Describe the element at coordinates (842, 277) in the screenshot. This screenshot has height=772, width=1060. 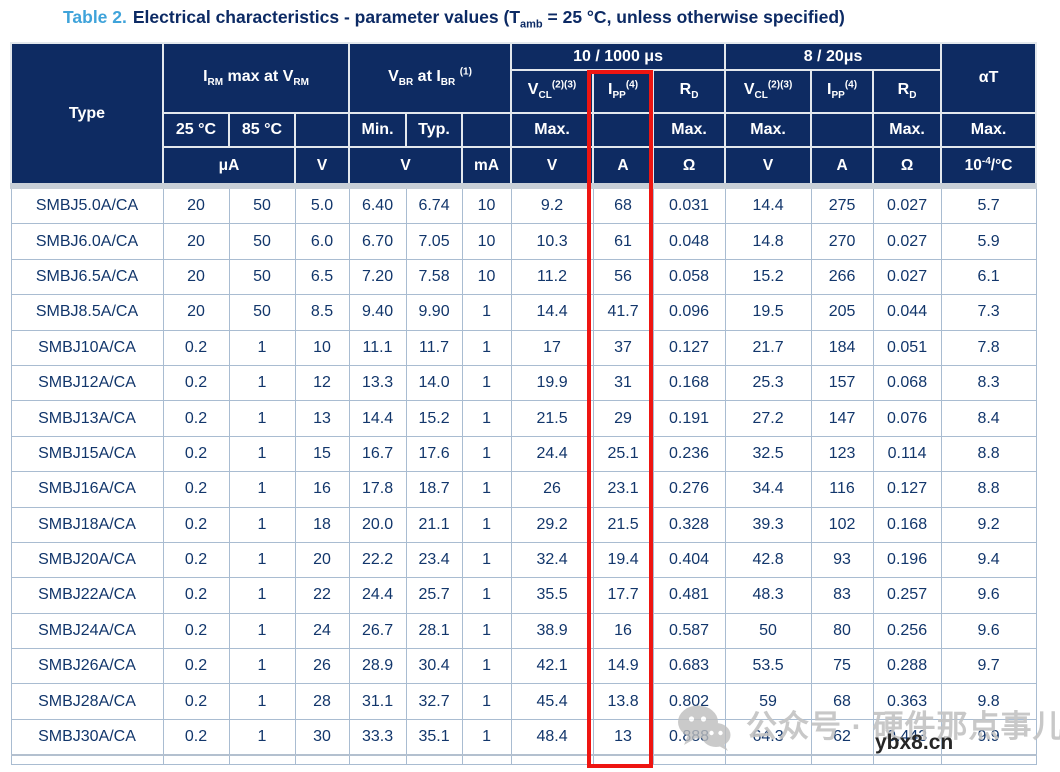
I see `cell-value: 266` at that location.